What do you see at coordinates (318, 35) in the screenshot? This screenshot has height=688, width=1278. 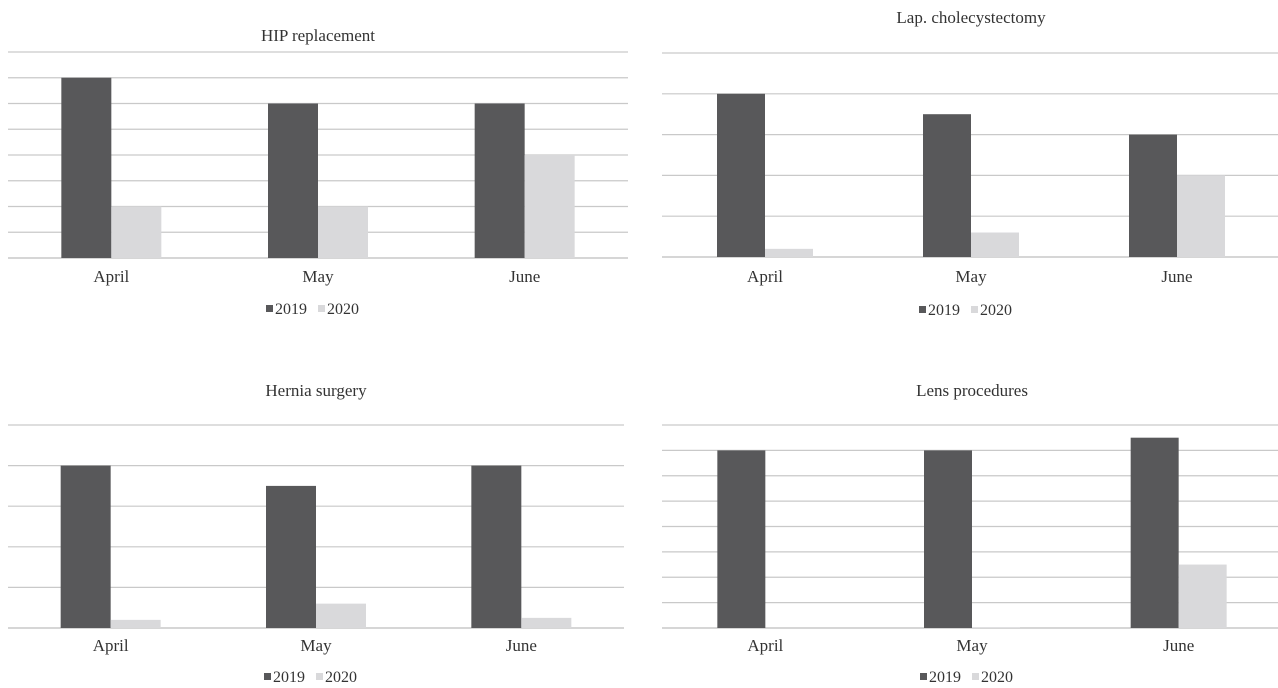 I see `chart-title: HIP replacement` at bounding box center [318, 35].